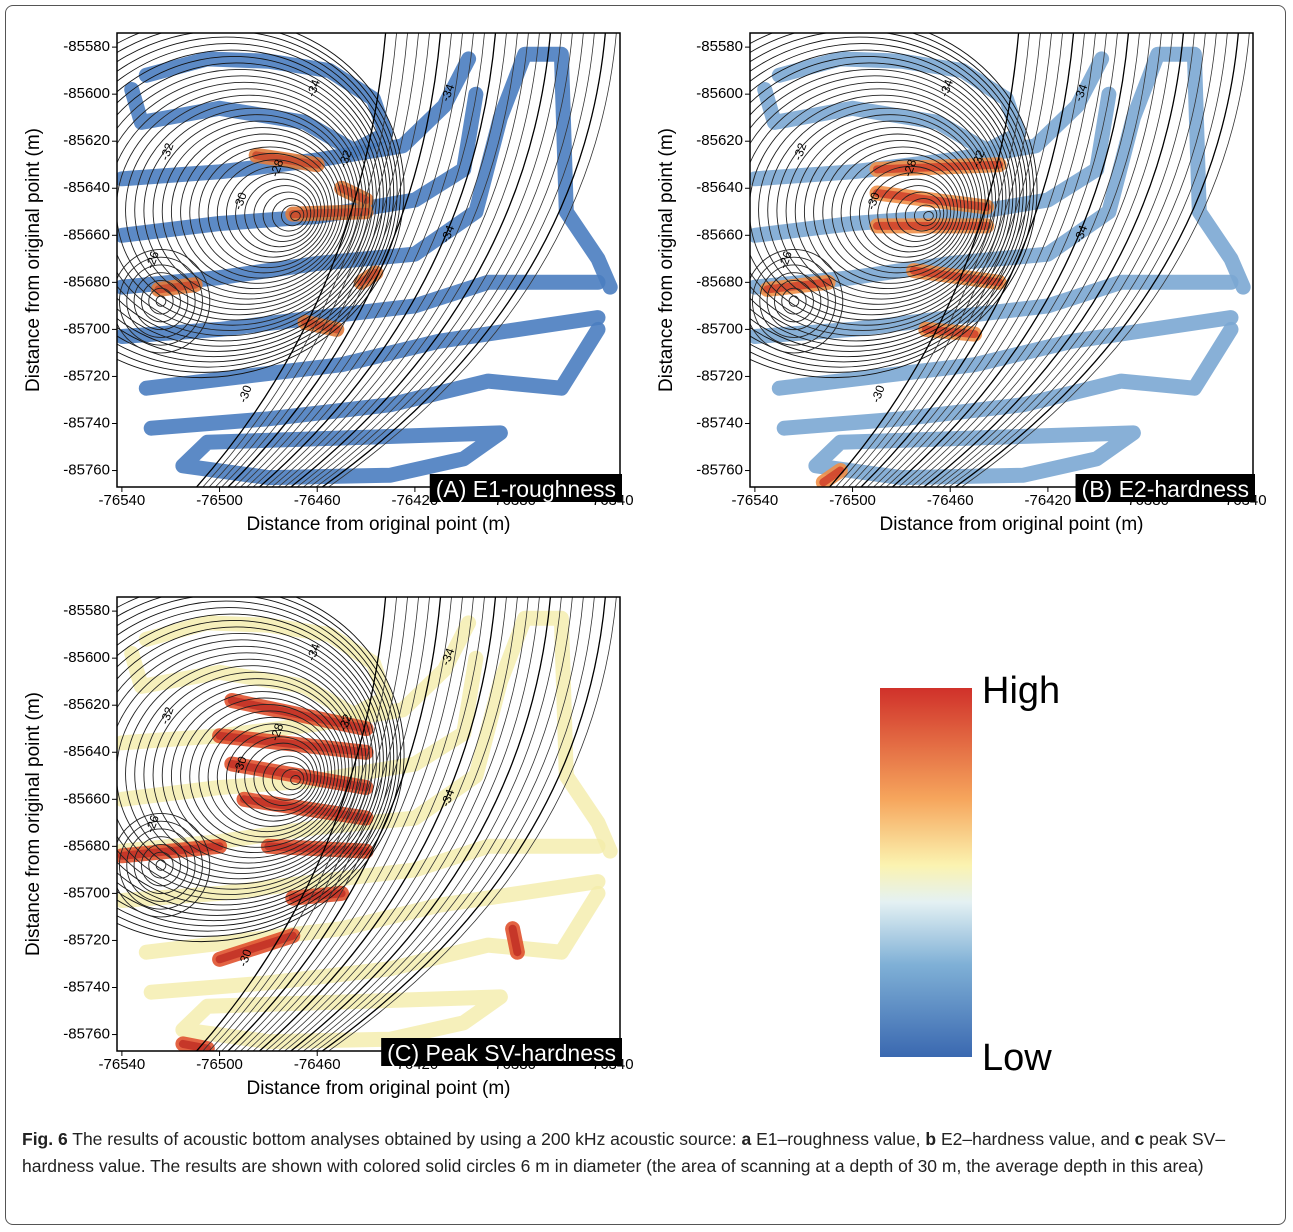 The width and height of the screenshot is (1293, 1232). I want to click on colorbar, so click(926, 872).